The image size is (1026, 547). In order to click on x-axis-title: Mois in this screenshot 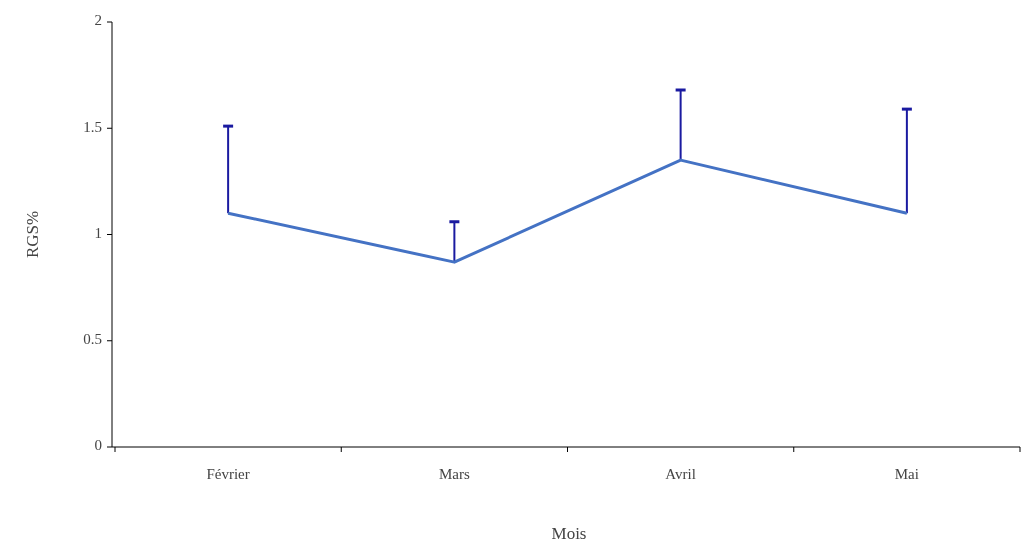, I will do `click(569, 533)`.